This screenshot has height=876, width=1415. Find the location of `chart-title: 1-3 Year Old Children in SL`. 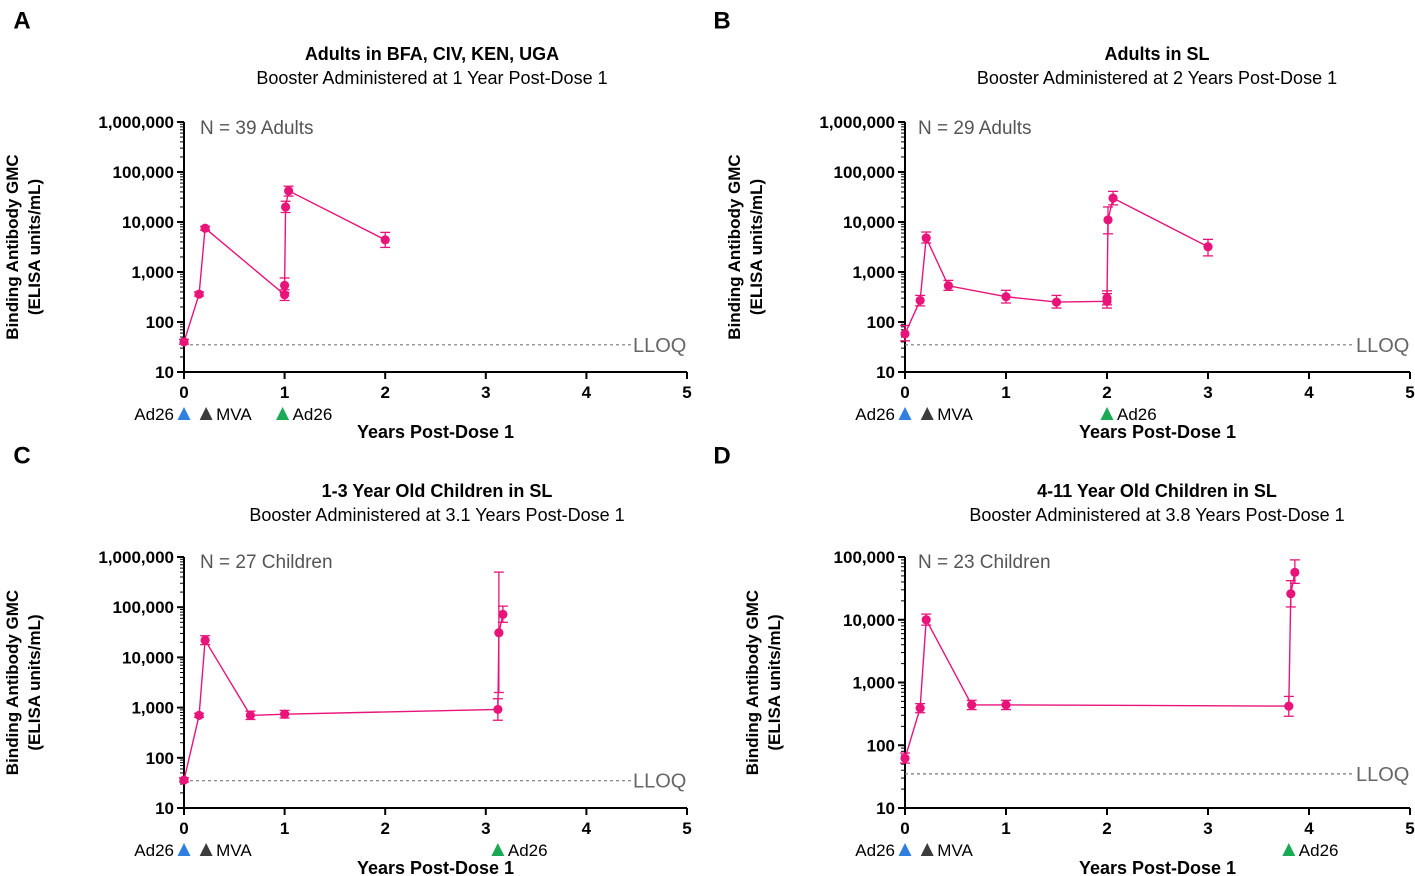

chart-title: 1-3 Year Old Children in SL is located at coordinates (437, 491).